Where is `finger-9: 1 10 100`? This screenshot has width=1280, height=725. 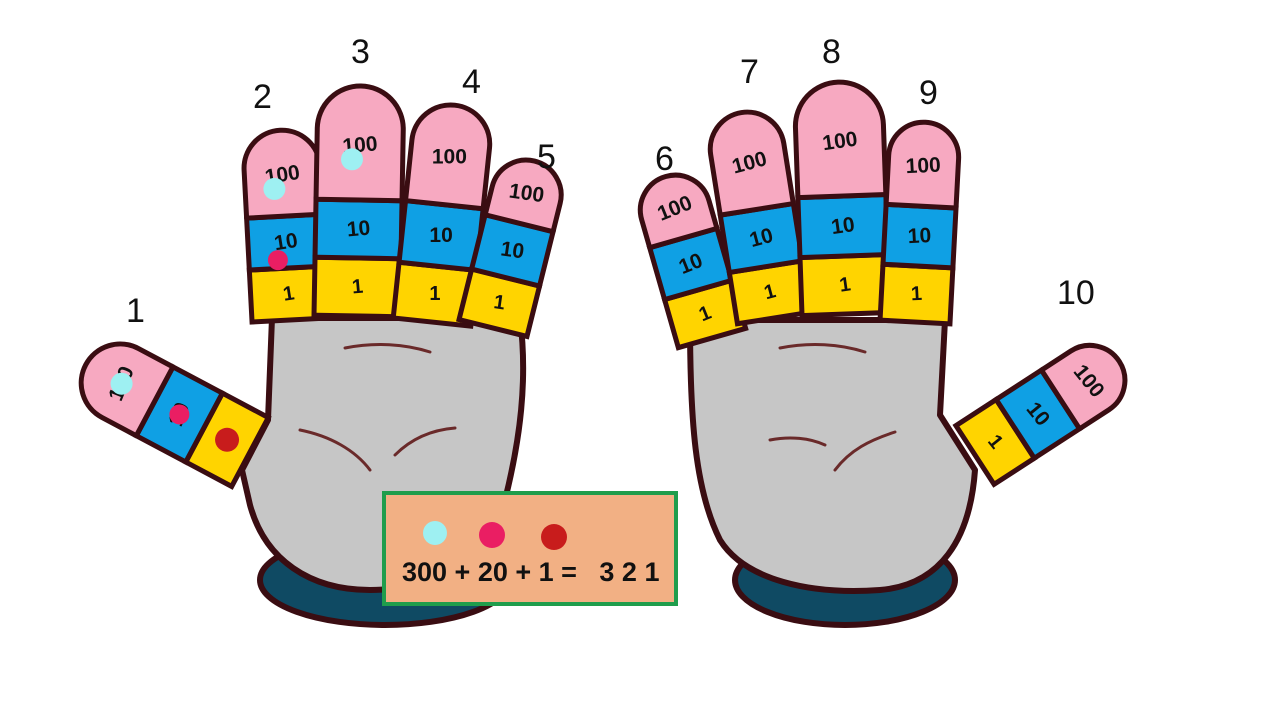 finger-9: 1 10 100 is located at coordinates (919, 223).